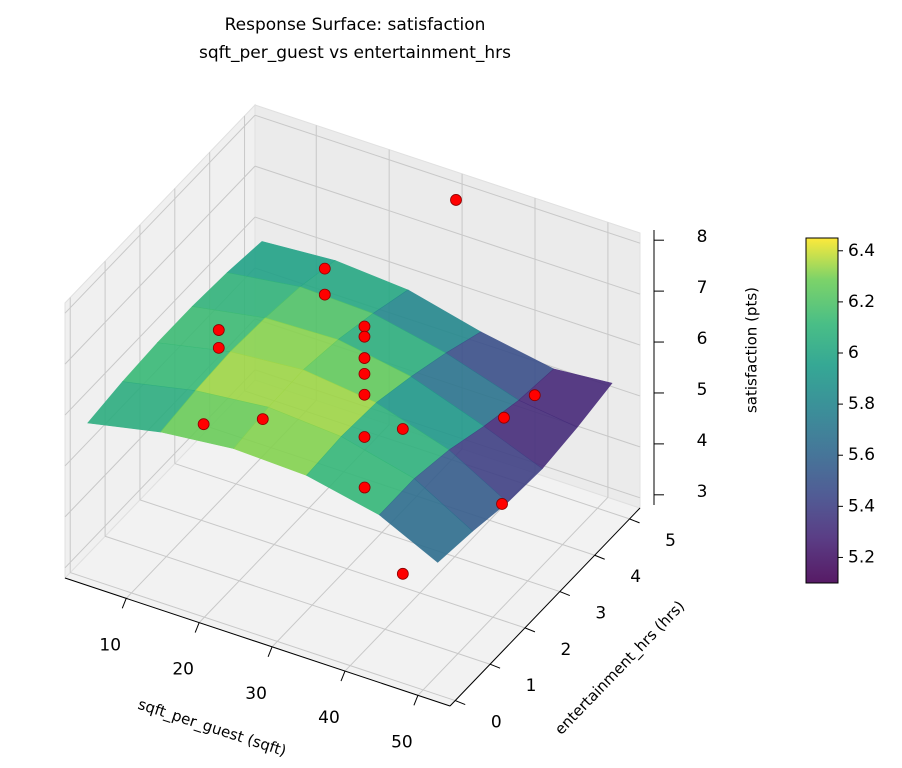 The height and width of the screenshot is (768, 902). What do you see at coordinates (840, 410) in the screenshot?
I see `colorbar: 5.2 5.4 5.6 5.8 6 6.2 6.4` at bounding box center [840, 410].